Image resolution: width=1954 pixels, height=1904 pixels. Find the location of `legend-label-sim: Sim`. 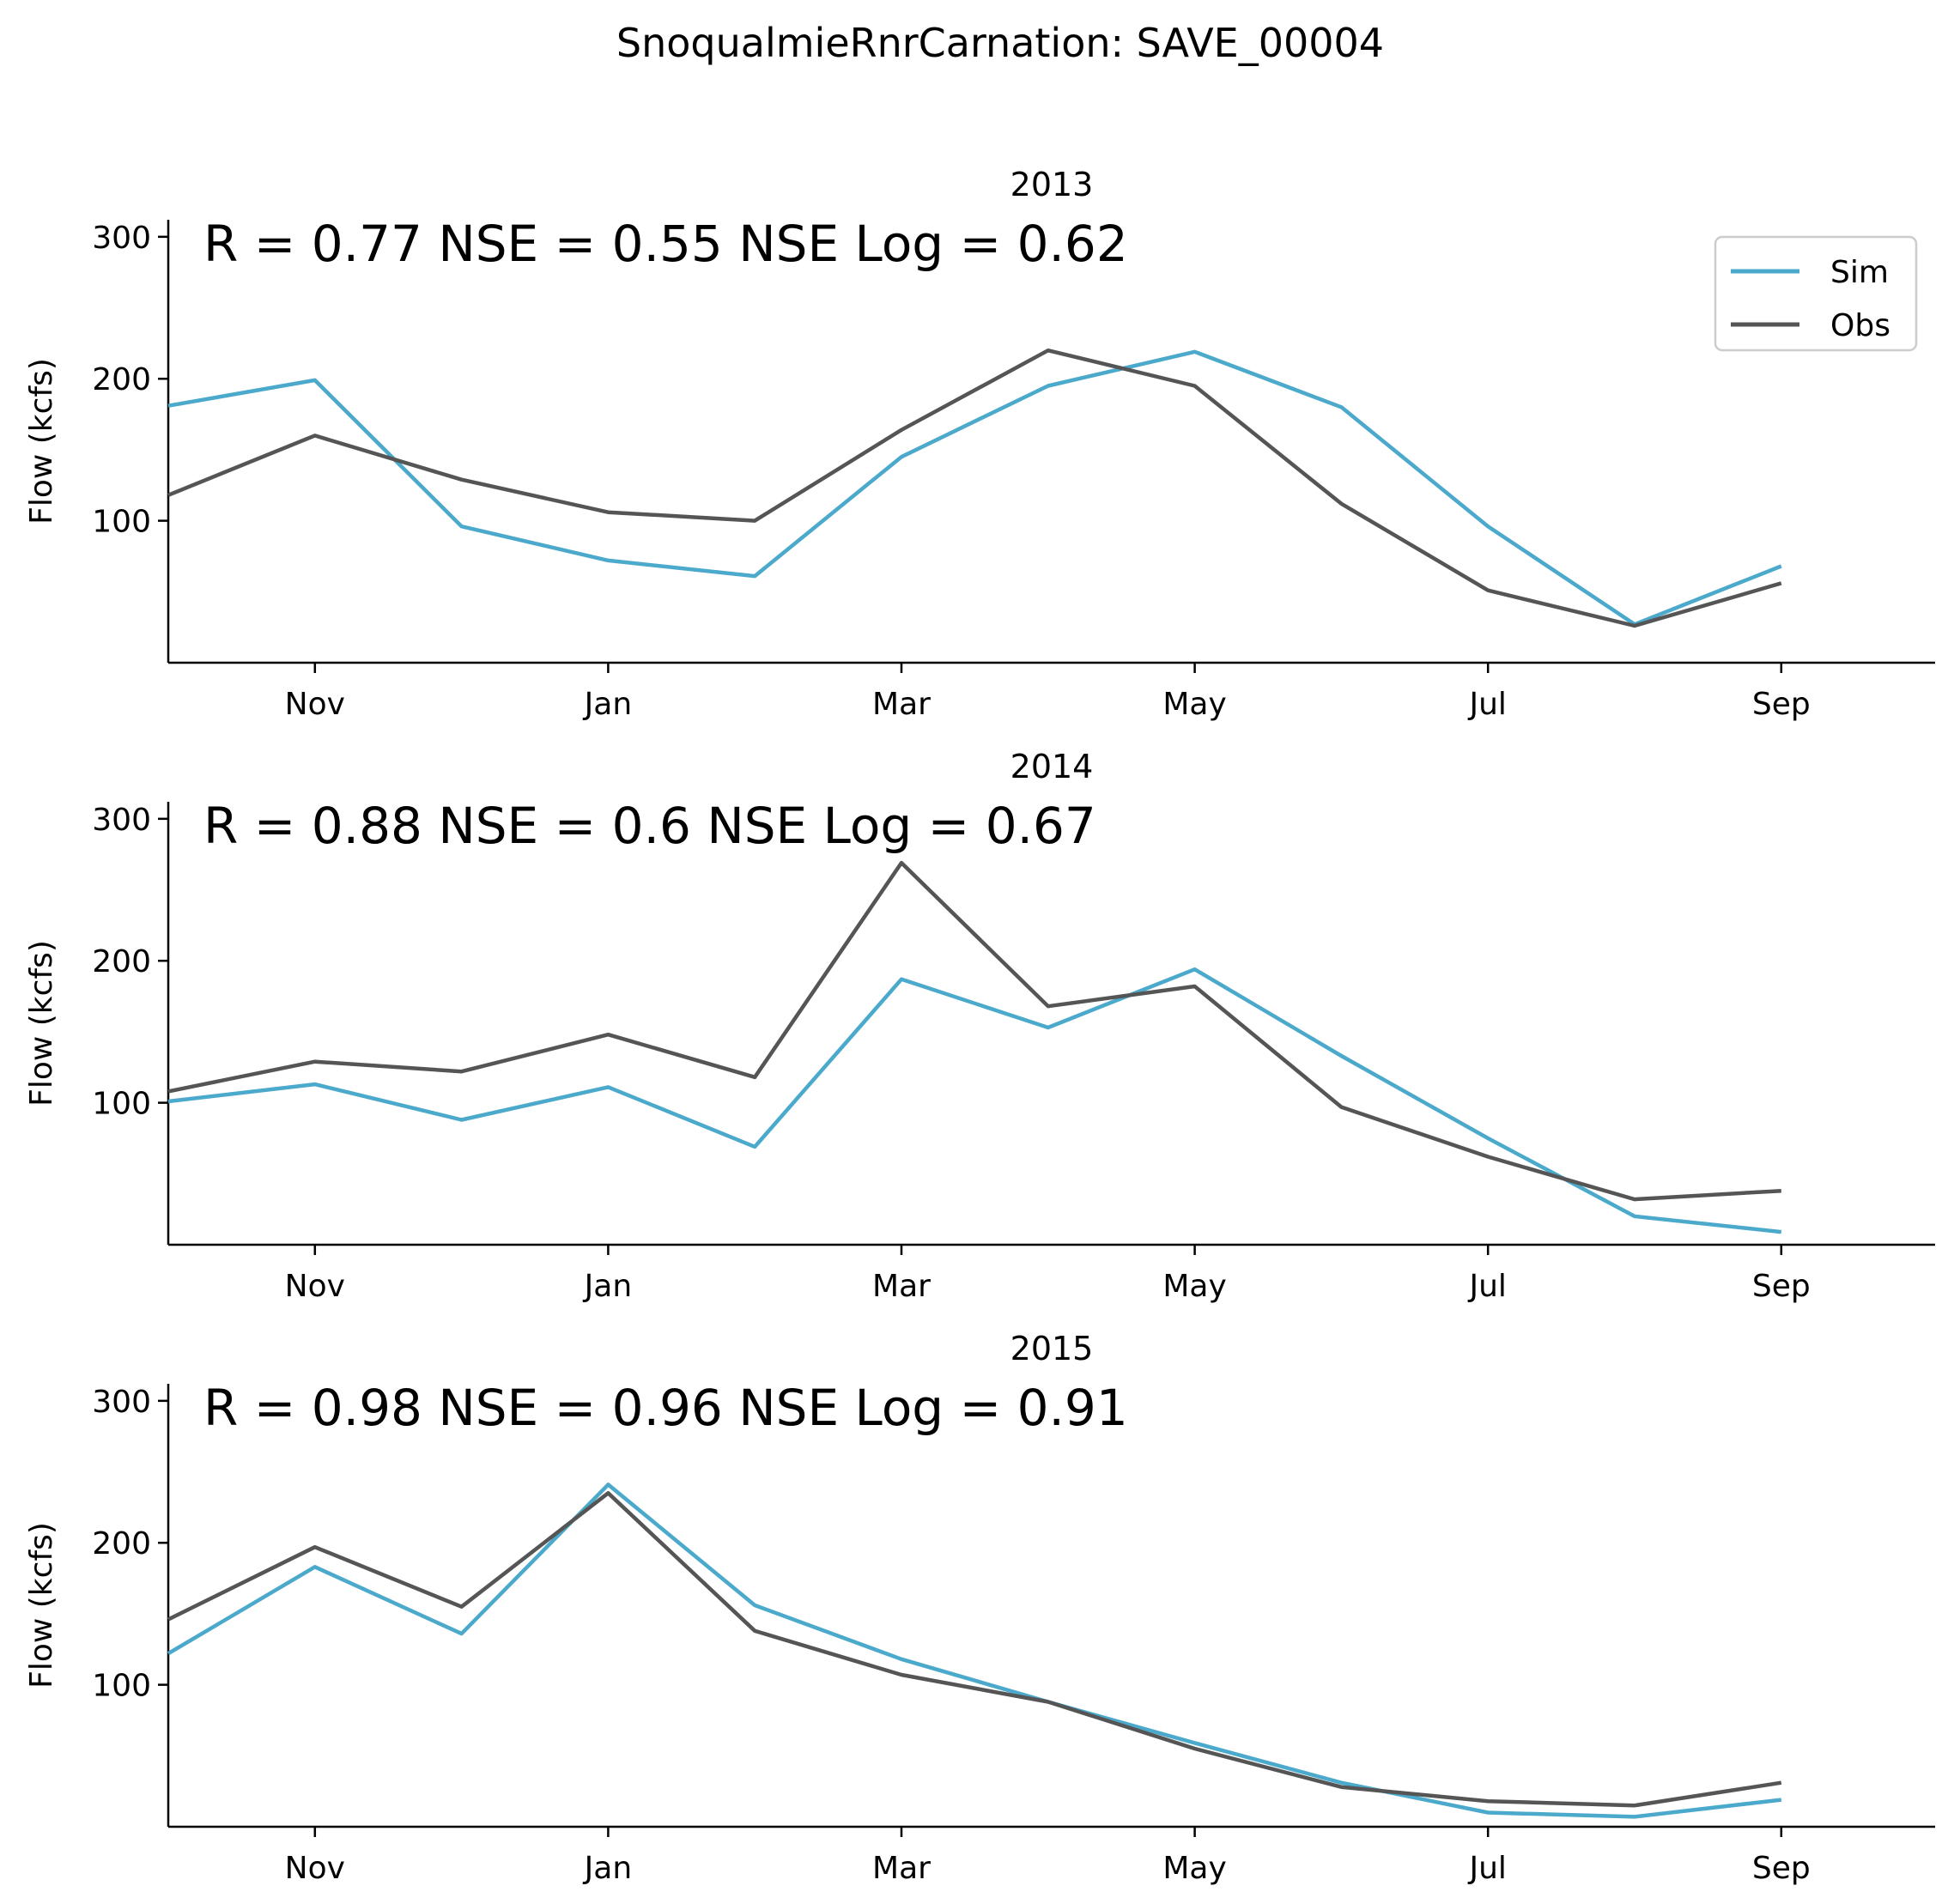

legend-label-sim: Sim is located at coordinates (1859, 272).